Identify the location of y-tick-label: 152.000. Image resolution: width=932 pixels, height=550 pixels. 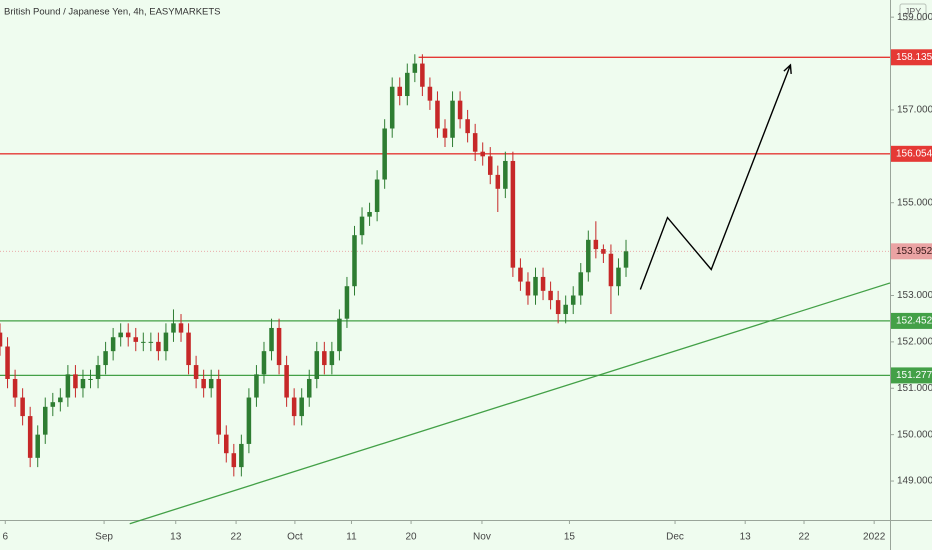
(914, 342).